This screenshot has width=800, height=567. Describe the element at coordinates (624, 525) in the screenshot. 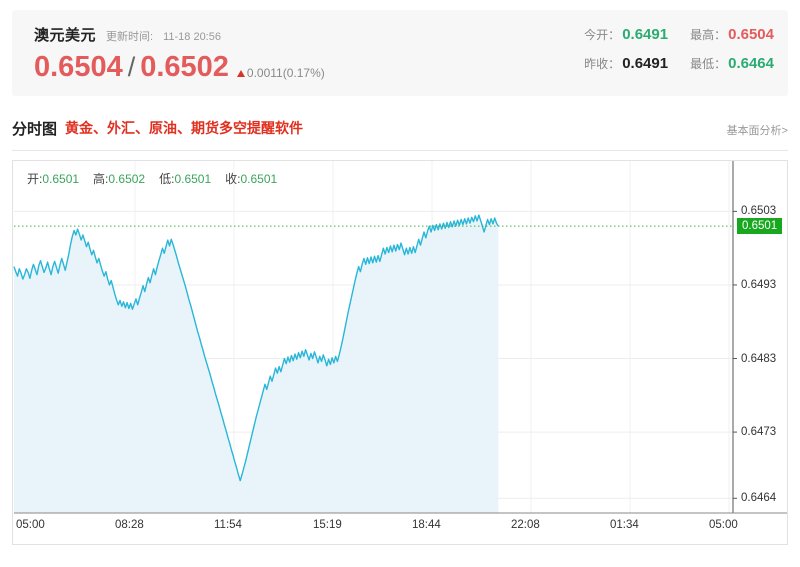

I see `x-axis-tick: 01:34` at that location.